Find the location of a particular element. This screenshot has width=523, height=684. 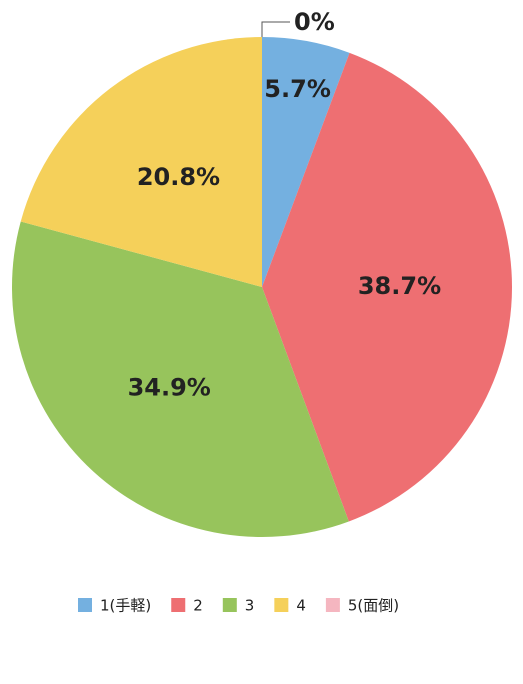

pie-slice is located at coordinates (306, 162).